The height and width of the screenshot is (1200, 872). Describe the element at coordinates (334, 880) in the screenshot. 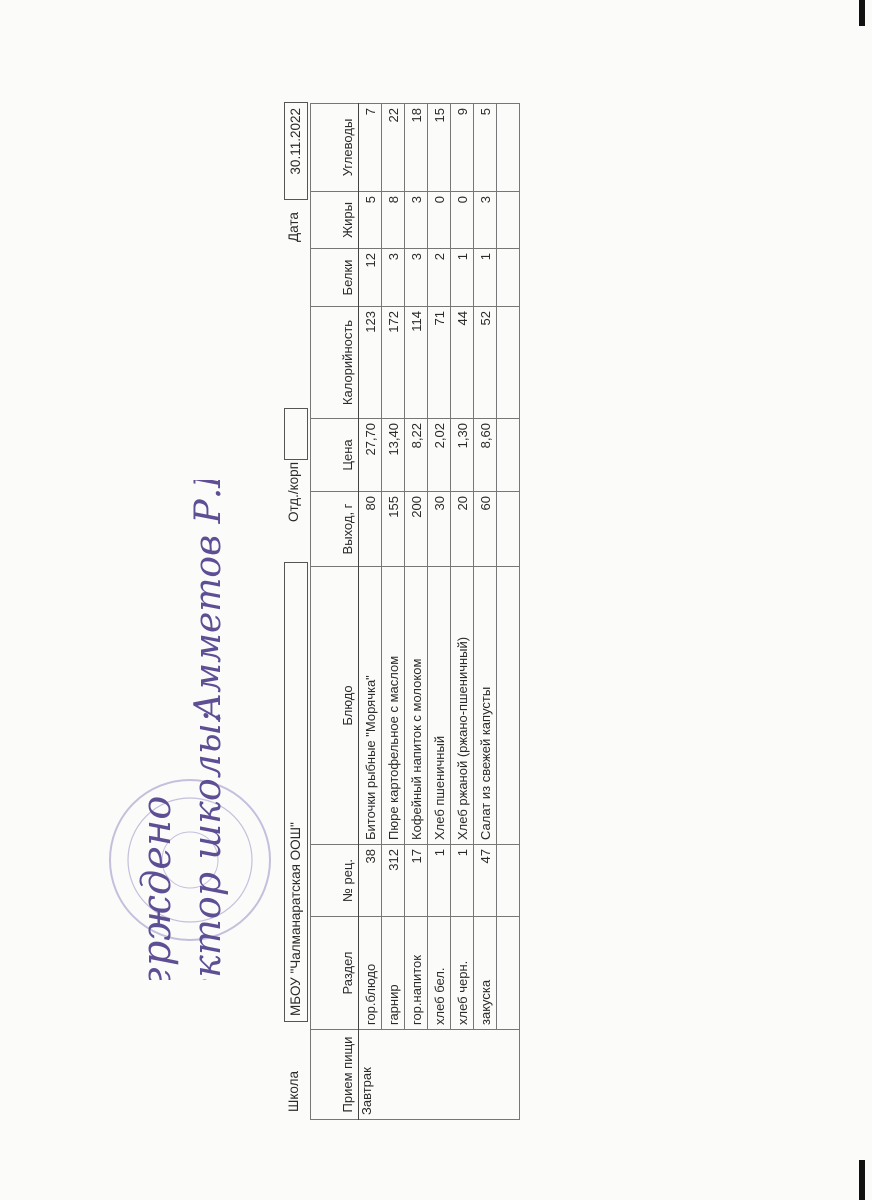

I see `col-recipe: № рец.` at that location.